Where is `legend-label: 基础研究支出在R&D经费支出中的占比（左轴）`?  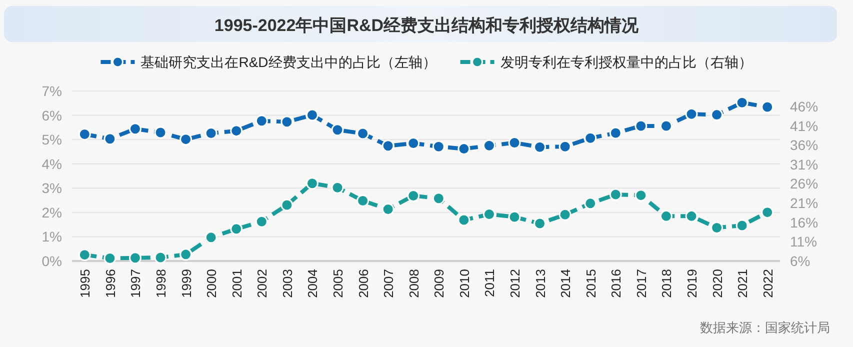
legend-label: 基础研究支出在R&D经费支出中的占比（左轴） is located at coordinates (288, 62).